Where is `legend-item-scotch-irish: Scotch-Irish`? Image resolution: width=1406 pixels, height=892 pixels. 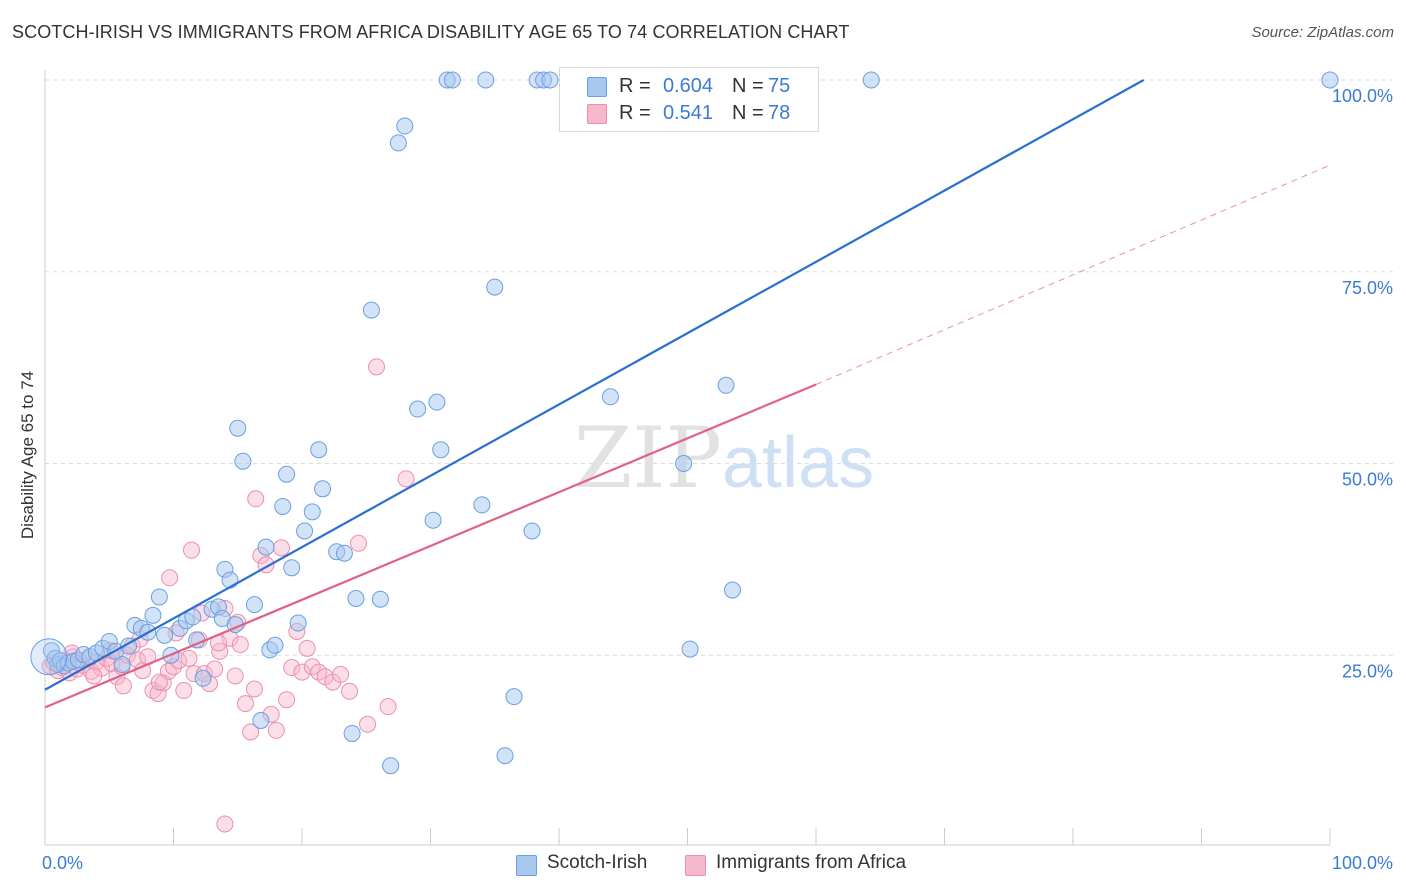
legend-item-scotch-irish: Scotch-Irish is located at coordinates (597, 862).